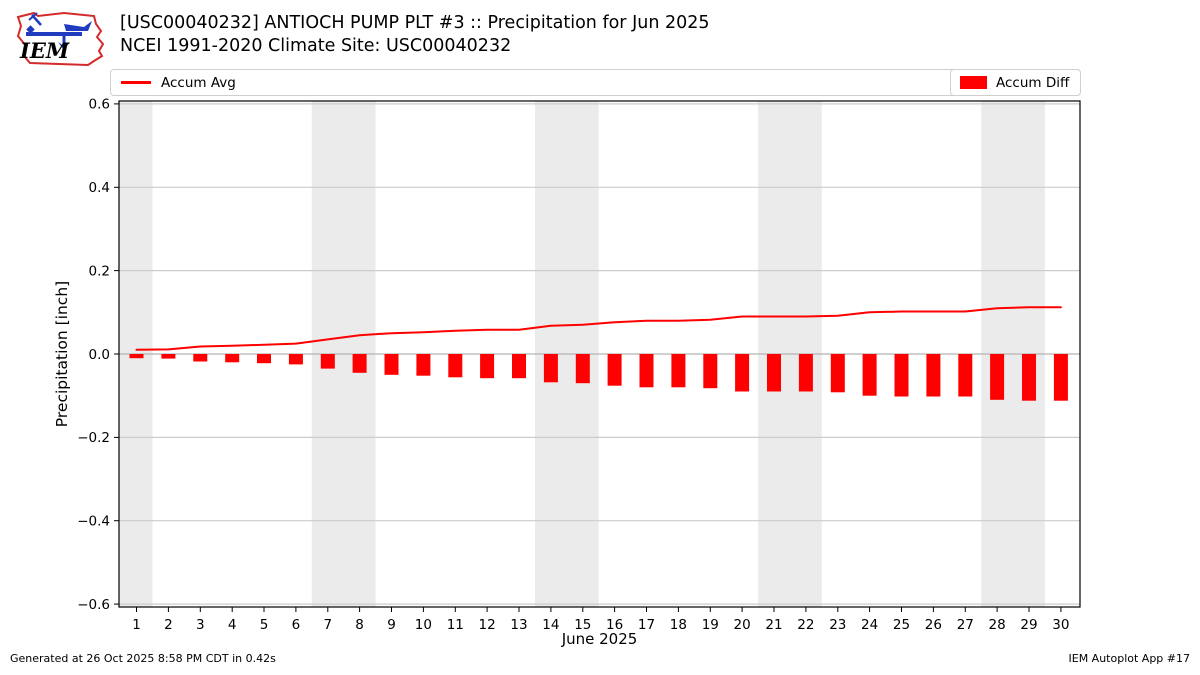  Describe the element at coordinates (487, 625) in the screenshot. I see `svg-text: 12` at that location.